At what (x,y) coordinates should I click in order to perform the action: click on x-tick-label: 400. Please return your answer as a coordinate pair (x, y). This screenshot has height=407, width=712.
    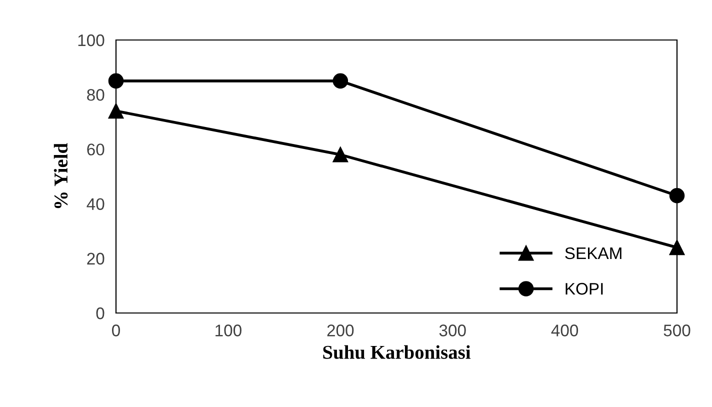
    Looking at the image, I should click on (564, 330).